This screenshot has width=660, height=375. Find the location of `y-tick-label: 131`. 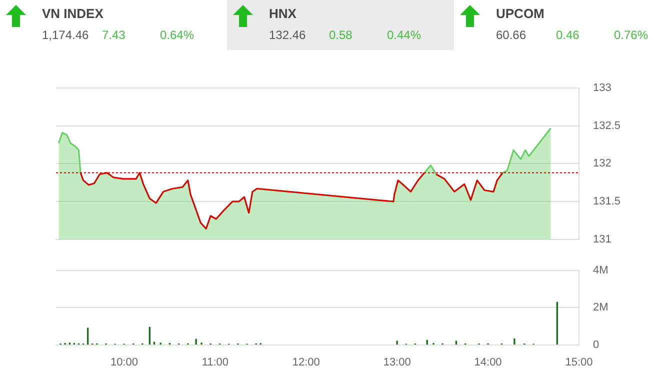

y-tick-label: 131 is located at coordinates (602, 239).